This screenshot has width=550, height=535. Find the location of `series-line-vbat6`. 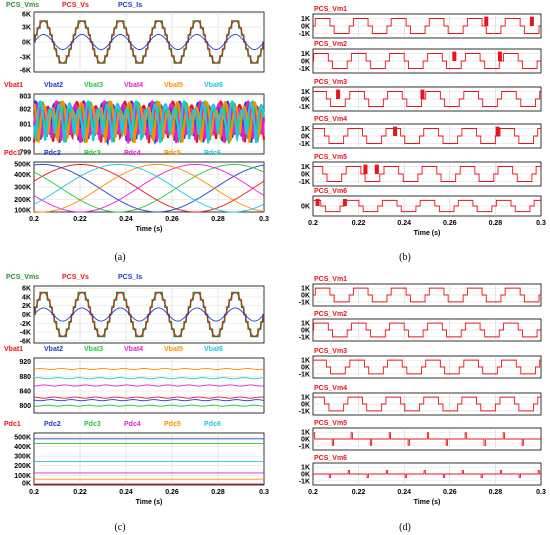

series-line-vbat6 is located at coordinates (149, 122).